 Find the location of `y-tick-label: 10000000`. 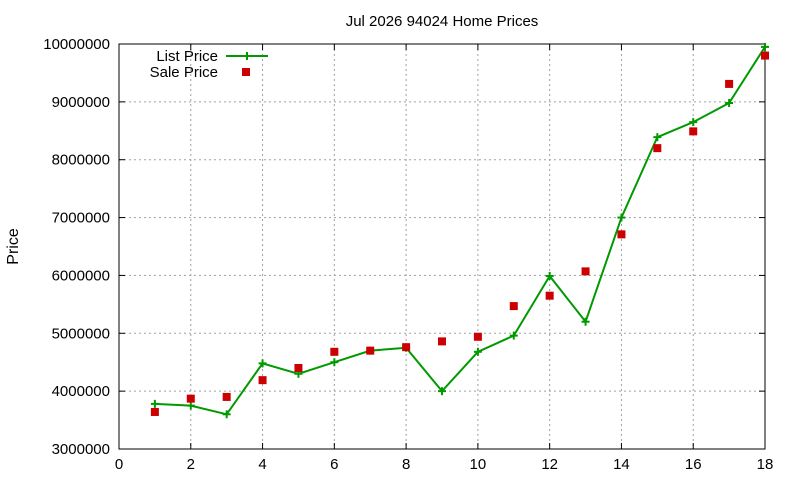

y-tick-label: 10000000 is located at coordinates (76, 44).